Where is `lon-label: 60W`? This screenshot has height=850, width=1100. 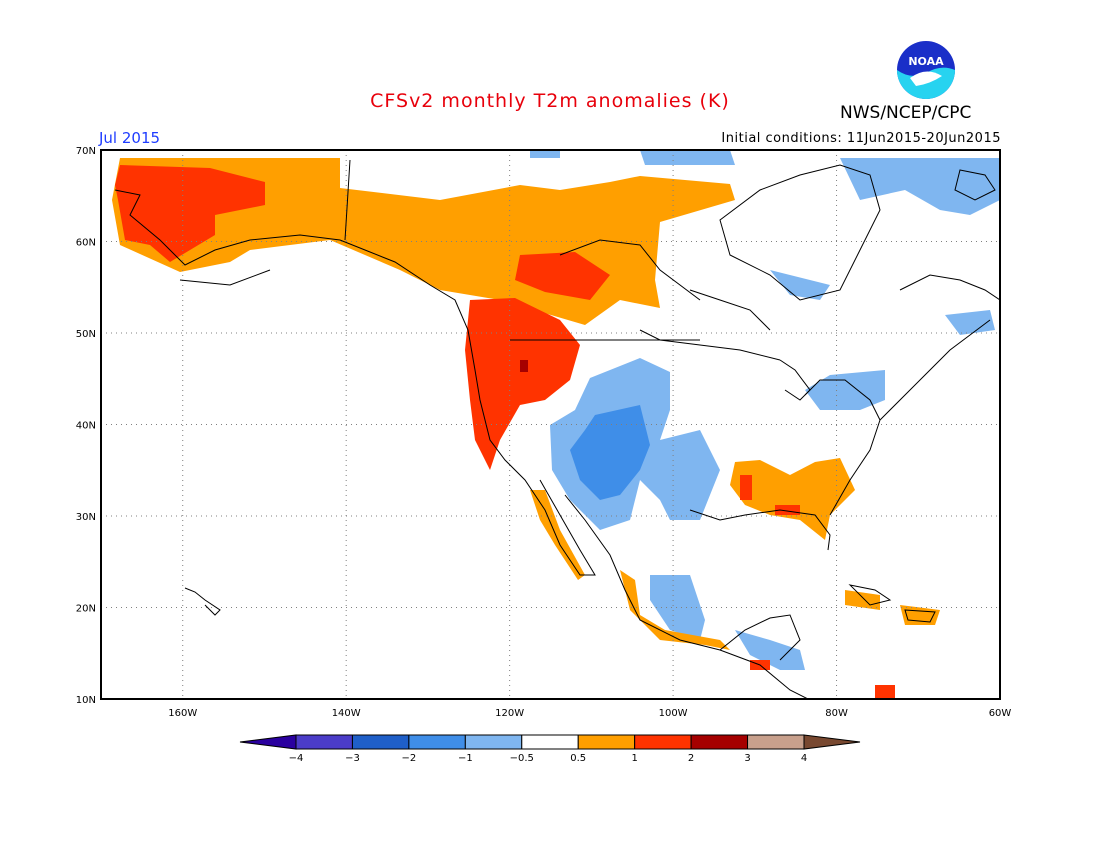
lon-label: 60W is located at coordinates (1000, 713).